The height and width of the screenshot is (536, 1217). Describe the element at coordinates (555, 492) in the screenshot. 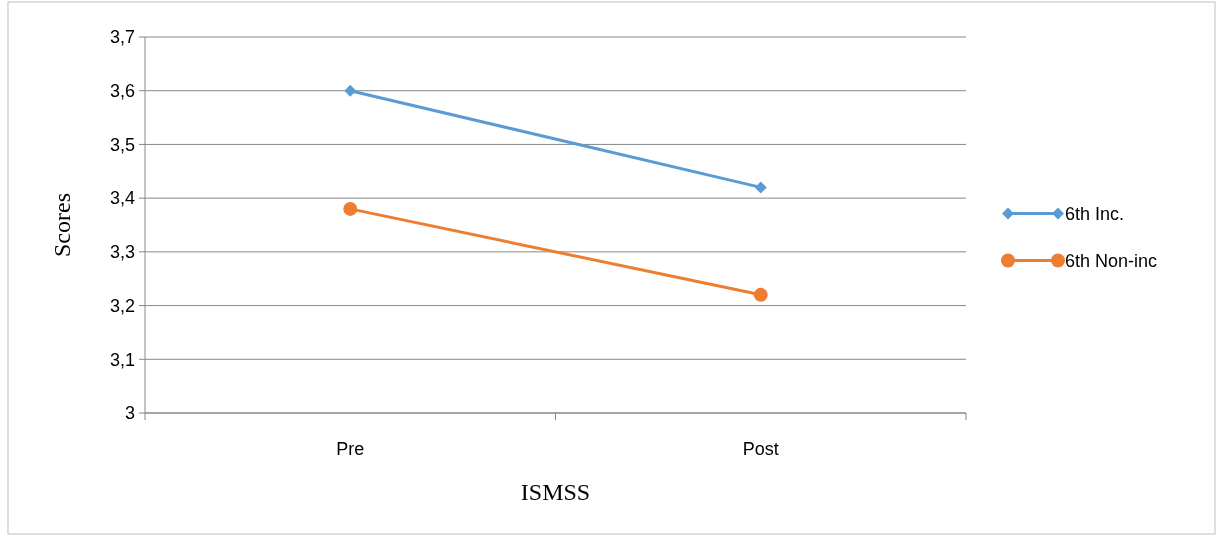

I see `x-axis-title: ISMSS` at that location.